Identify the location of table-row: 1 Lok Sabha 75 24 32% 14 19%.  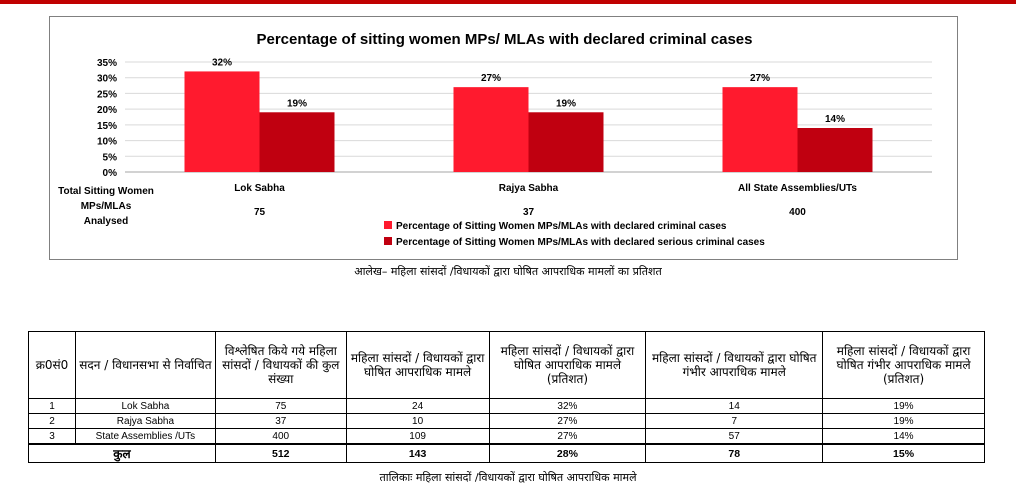
(506, 406).